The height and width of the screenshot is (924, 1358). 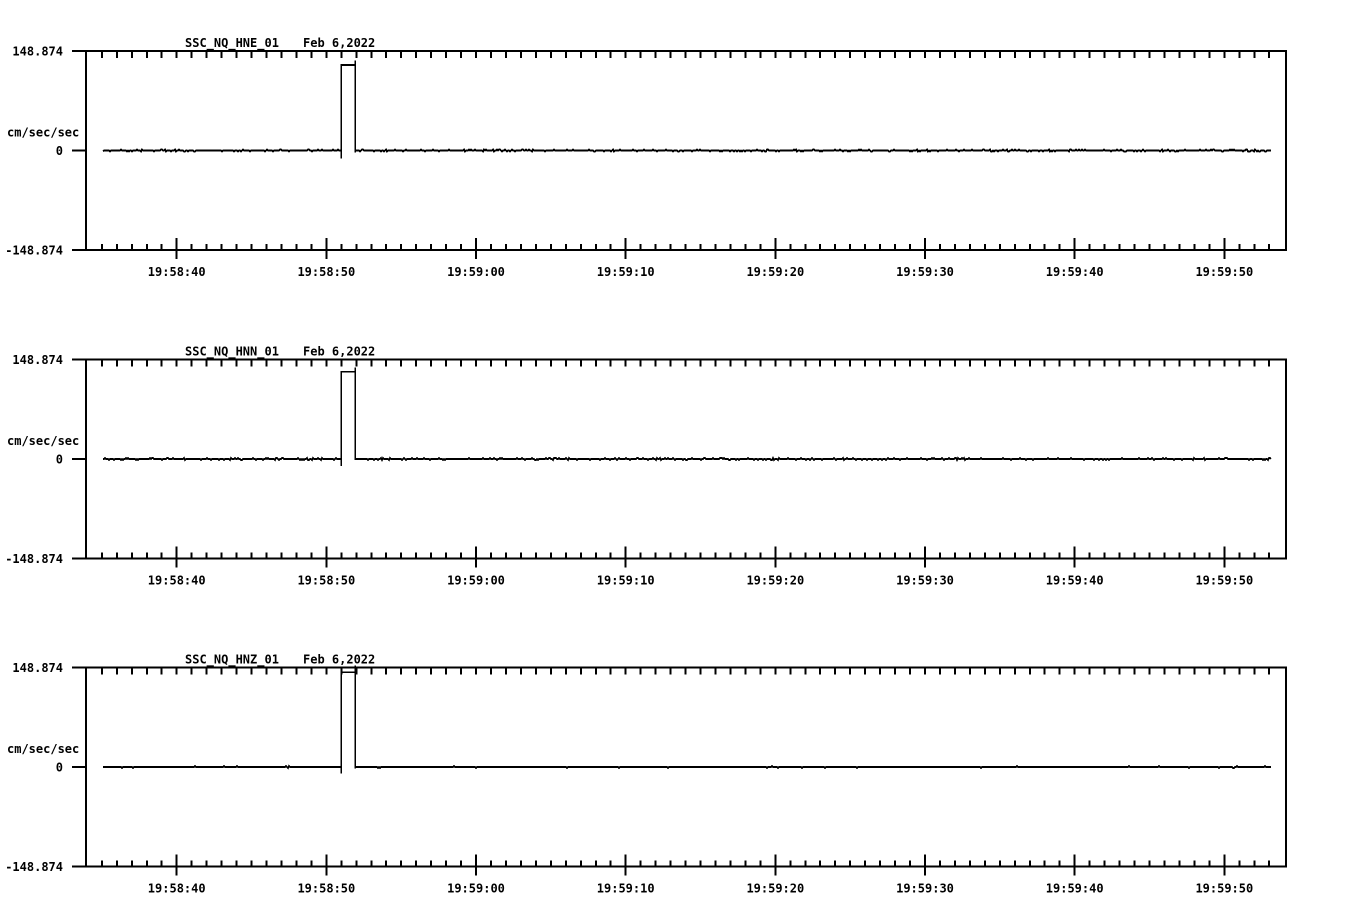 I want to click on panel-title: SSC_NQ_HNZ_01, so click(x=232, y=660).